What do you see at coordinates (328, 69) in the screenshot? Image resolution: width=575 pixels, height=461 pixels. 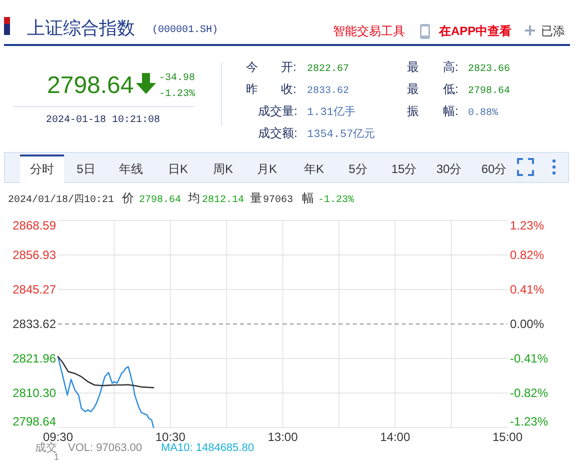 I see `text: 2822.67` at bounding box center [328, 69].